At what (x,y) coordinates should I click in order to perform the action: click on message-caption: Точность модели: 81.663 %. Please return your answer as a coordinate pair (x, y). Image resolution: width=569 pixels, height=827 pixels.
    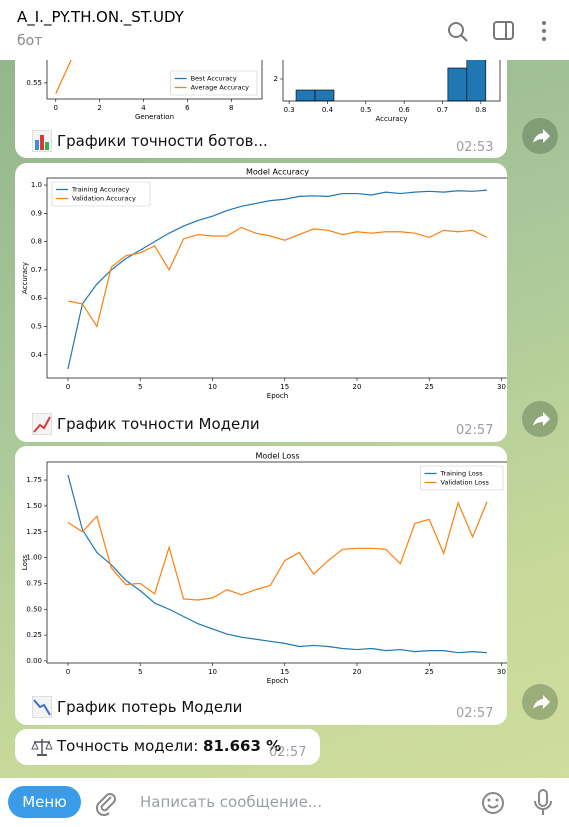
    Looking at the image, I should click on (169, 746).